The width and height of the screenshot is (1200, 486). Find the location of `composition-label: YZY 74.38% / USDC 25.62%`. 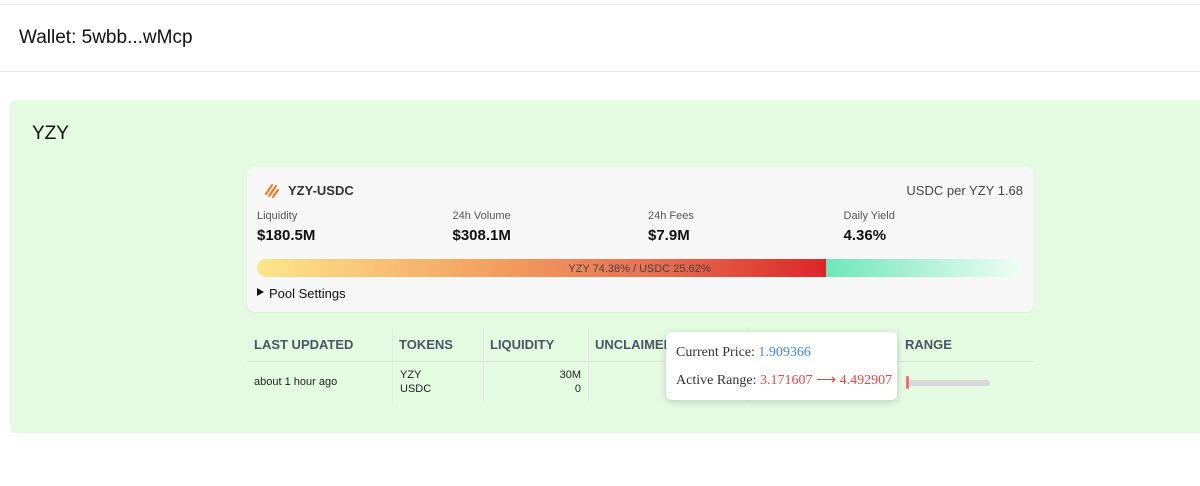

composition-label: YZY 74.38% / USDC 25.62% is located at coordinates (639, 269).